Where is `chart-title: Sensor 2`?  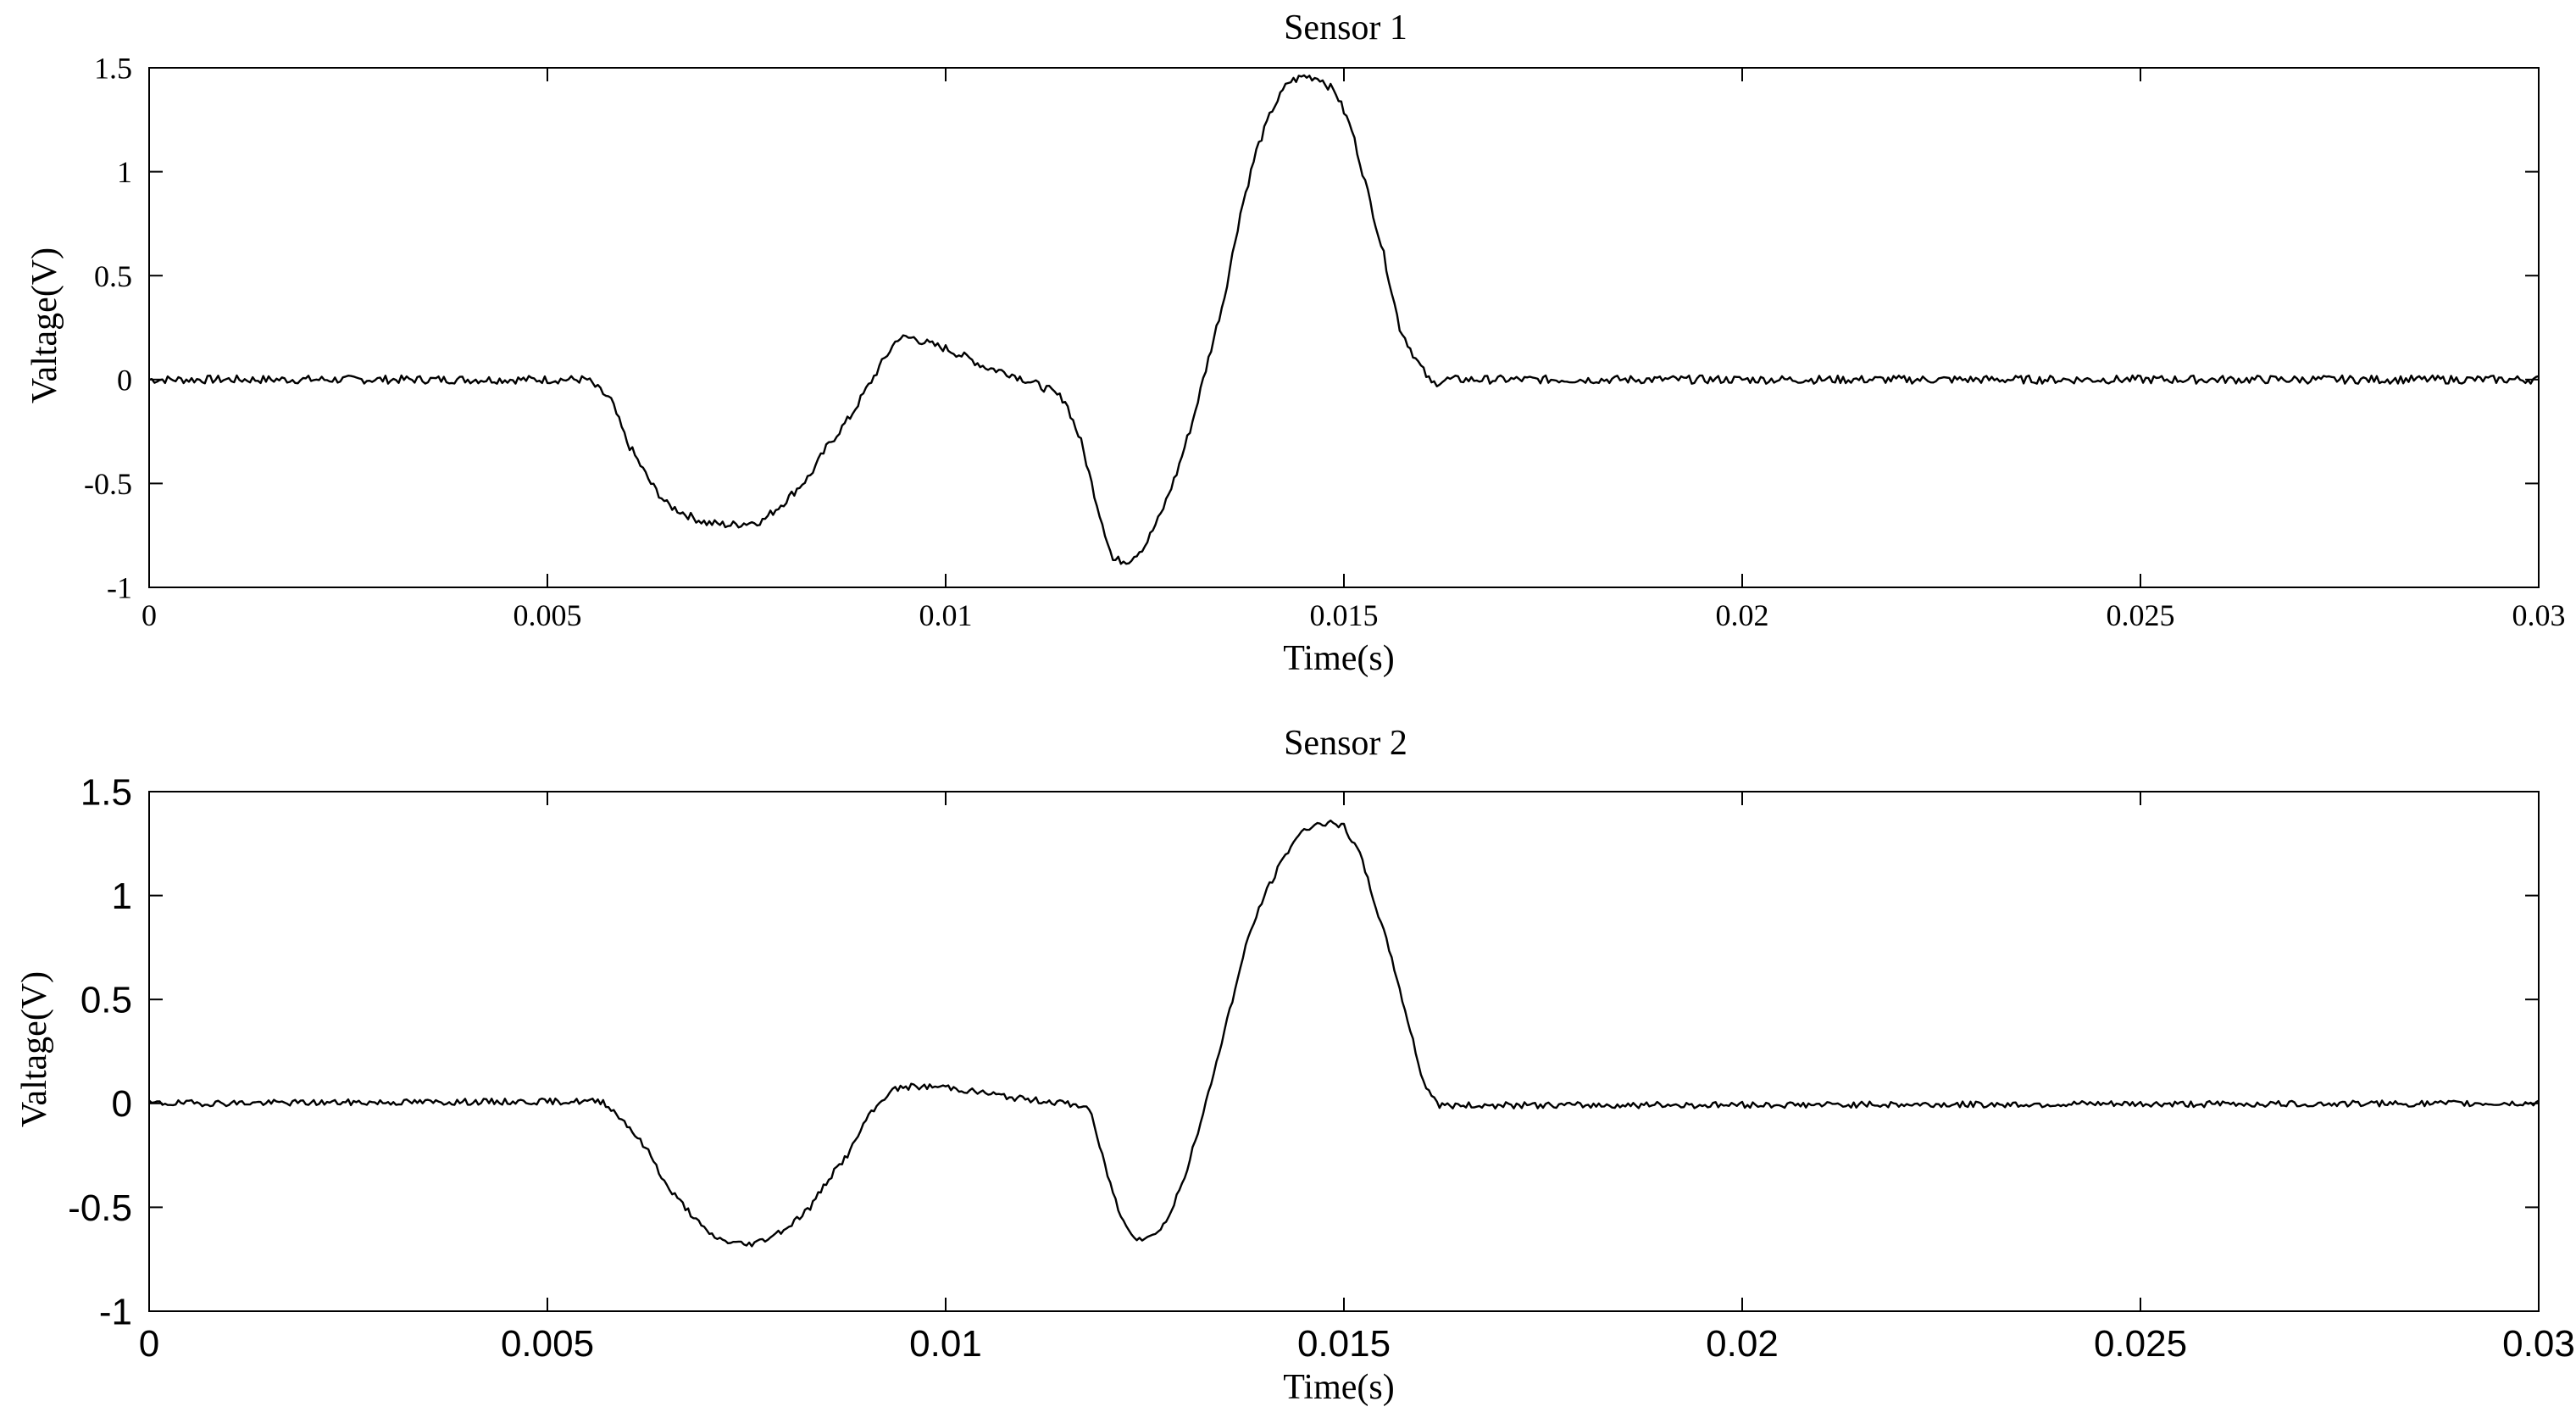 chart-title: Sensor 2 is located at coordinates (1345, 743).